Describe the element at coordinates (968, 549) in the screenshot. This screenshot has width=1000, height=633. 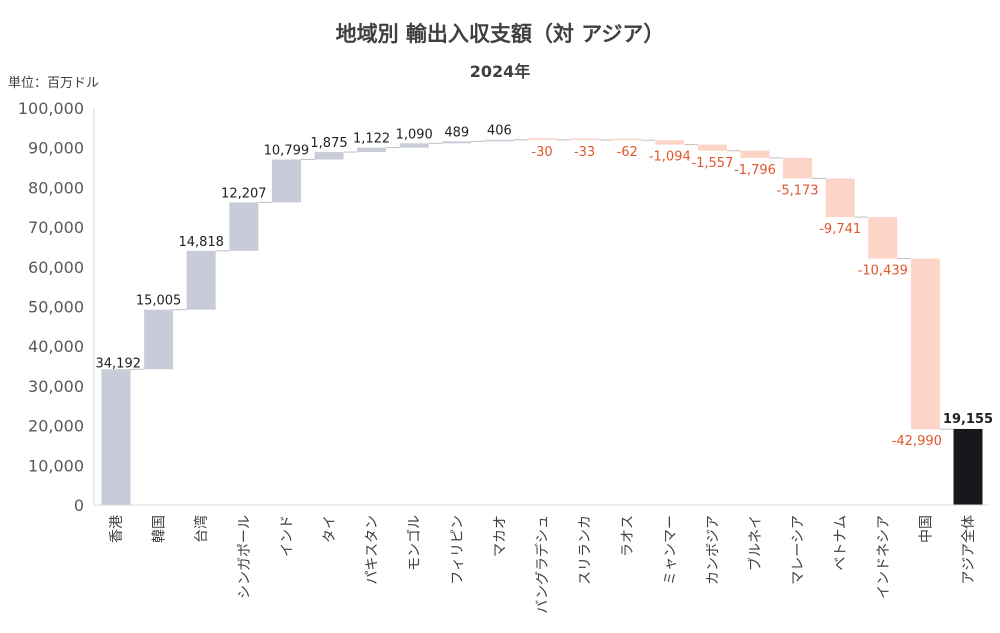
I see `x-category-label-21: アジア全体` at that location.